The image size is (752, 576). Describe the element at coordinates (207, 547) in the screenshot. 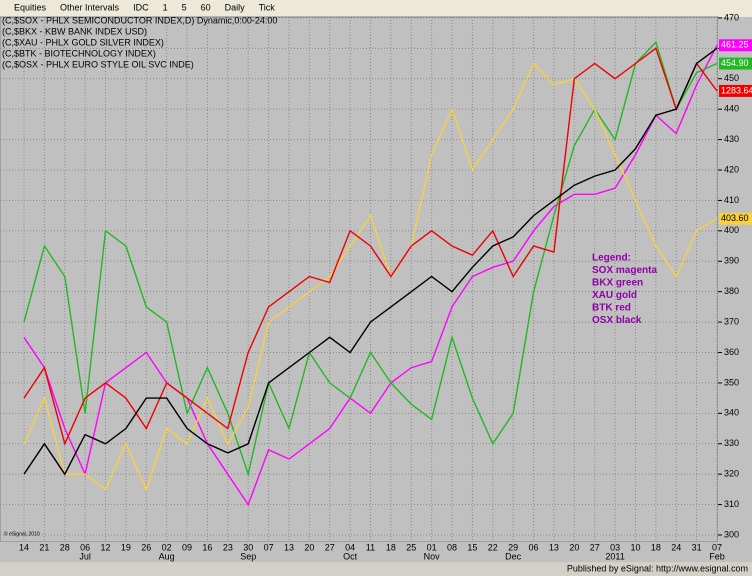

I see `x-tick-label: 16` at that location.